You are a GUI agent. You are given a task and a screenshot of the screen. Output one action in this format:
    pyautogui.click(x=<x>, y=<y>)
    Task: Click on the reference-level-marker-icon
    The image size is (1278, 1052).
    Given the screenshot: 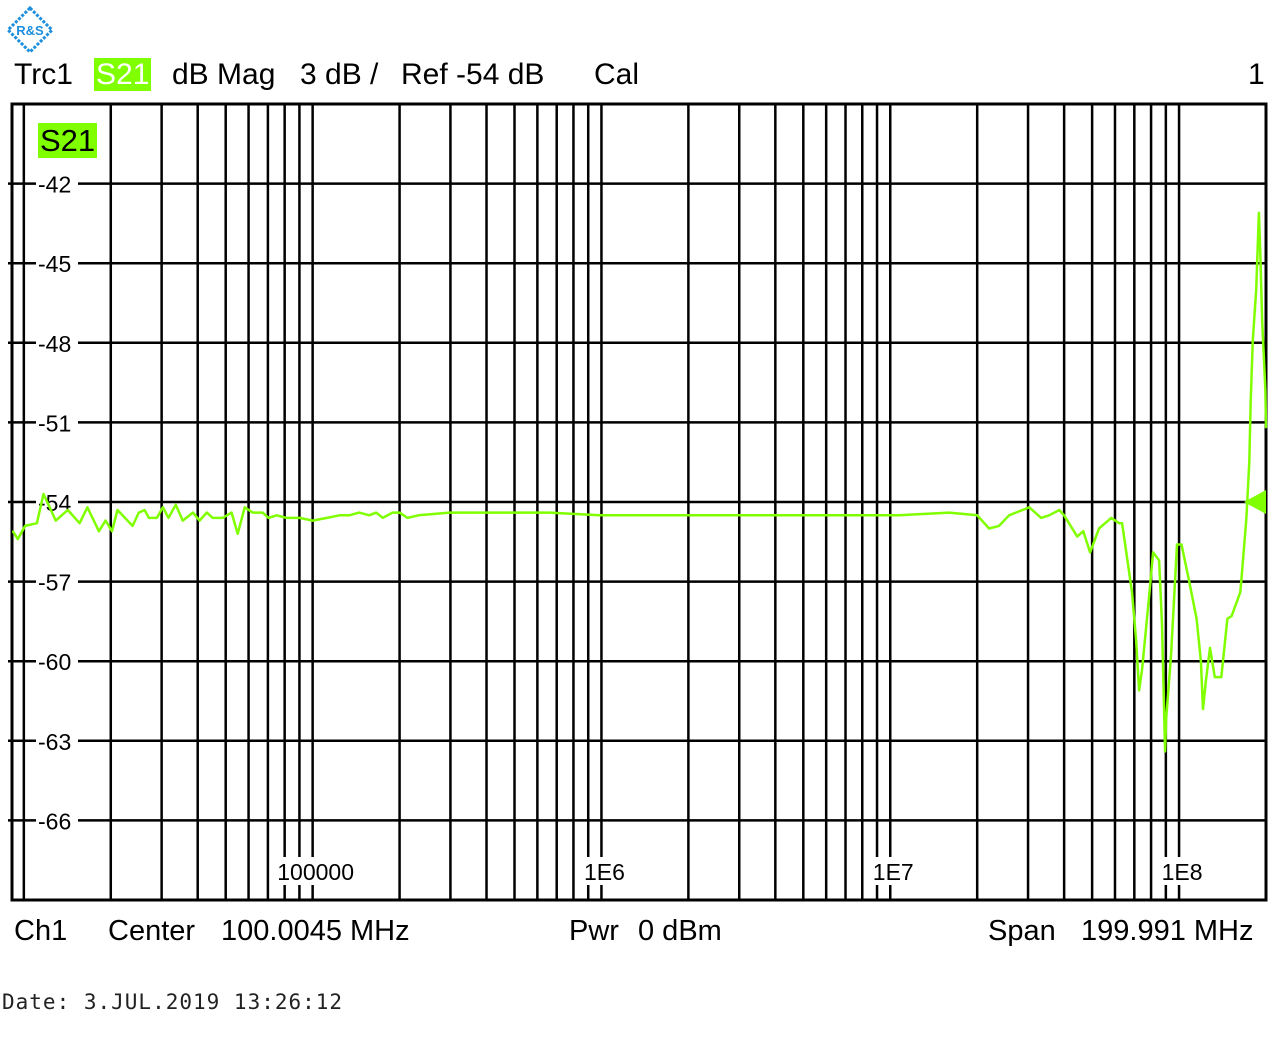 What is the action you would take?
    pyautogui.click(x=1255, y=502)
    